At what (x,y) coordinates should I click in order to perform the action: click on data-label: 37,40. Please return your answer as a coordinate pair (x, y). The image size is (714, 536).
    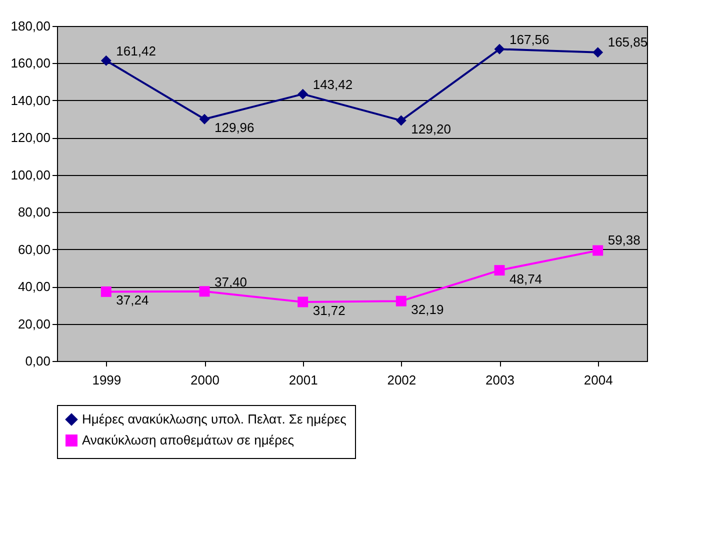
    Looking at the image, I should click on (231, 282).